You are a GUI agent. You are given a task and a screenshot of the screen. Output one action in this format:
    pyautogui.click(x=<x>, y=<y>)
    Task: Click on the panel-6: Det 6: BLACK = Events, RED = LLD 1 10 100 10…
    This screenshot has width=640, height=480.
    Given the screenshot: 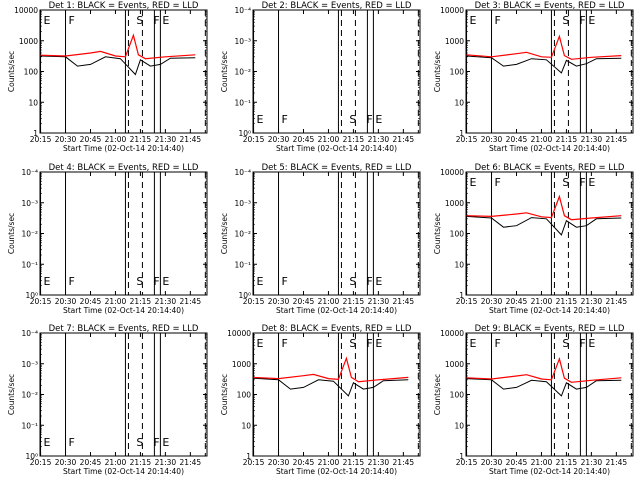 What is the action you would take?
    pyautogui.click(x=533, y=239)
    